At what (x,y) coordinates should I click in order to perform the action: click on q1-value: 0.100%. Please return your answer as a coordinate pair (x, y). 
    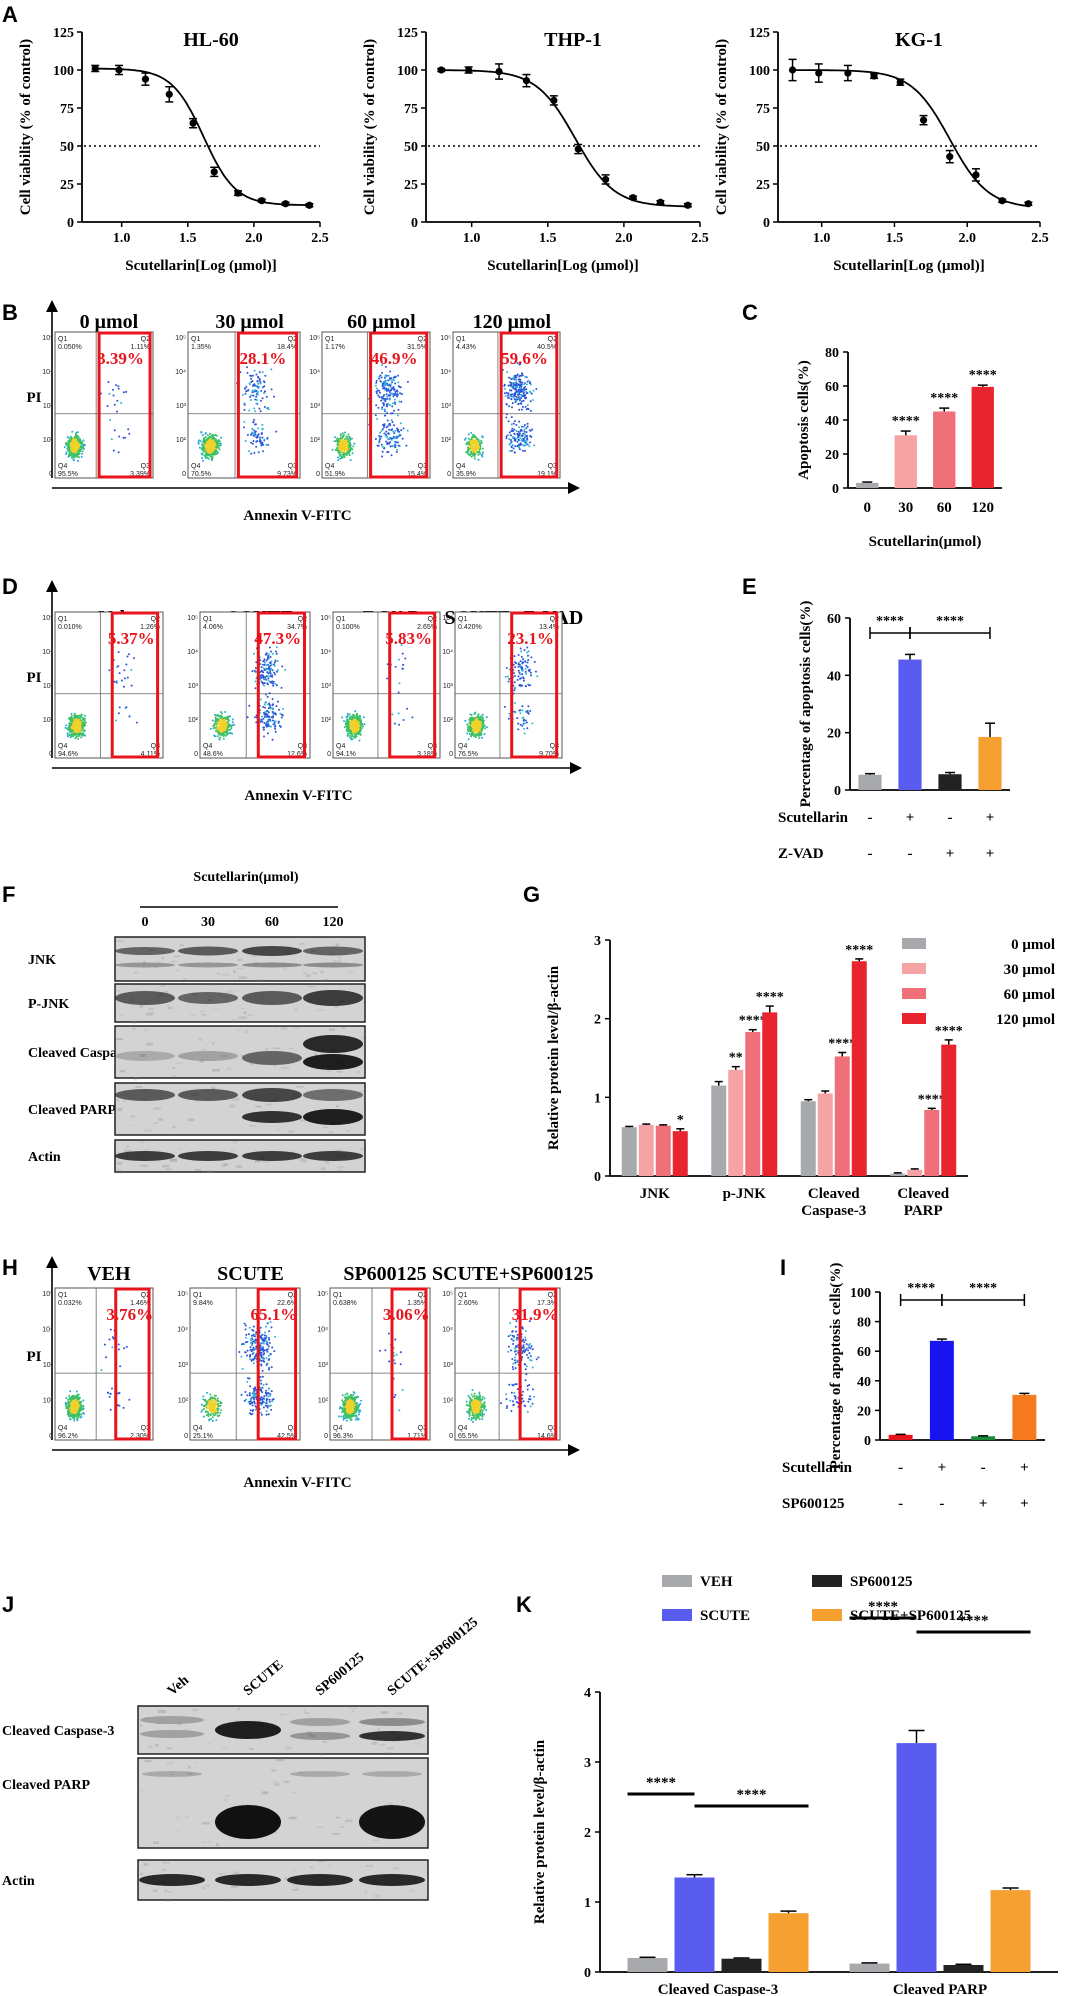
    Looking at the image, I should click on (348, 627).